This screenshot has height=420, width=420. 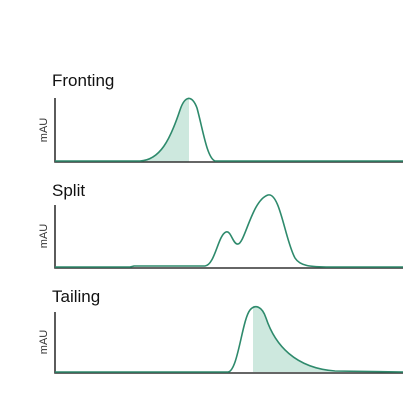 I want to click on panel-title: Tailing, so click(x=76, y=296).